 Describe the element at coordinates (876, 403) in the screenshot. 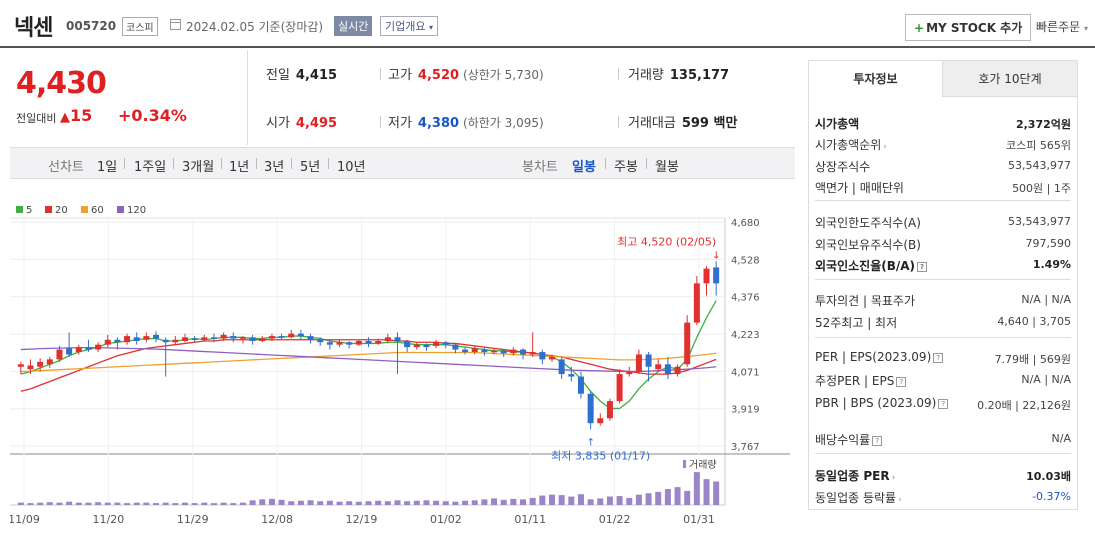

I see `panel-row-label-text: PBR | BPS (2023.09)` at that location.